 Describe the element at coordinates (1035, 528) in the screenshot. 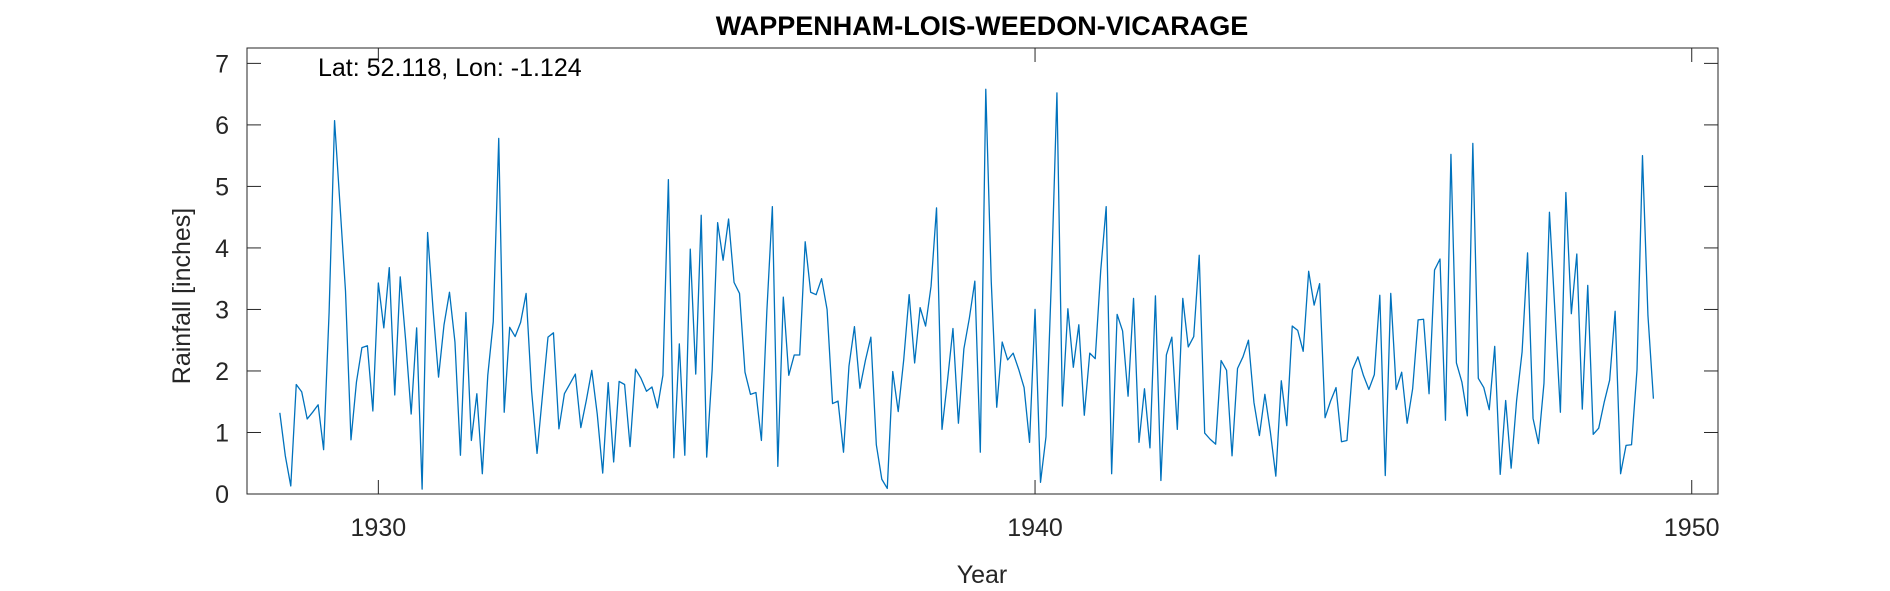

I see `x-tick-label: 1940` at that location.